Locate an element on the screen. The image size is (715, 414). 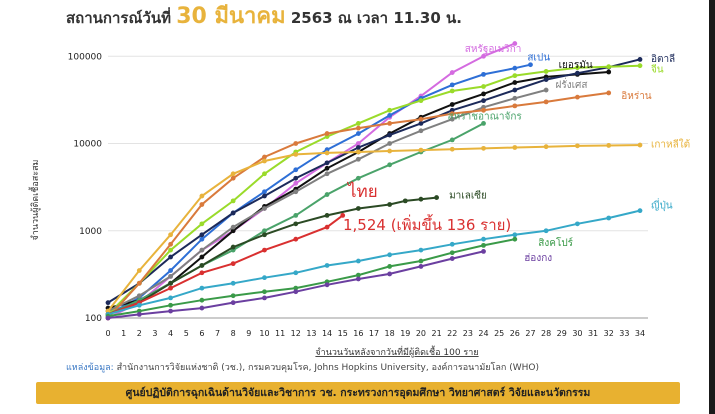
x-tick-label: 8 is located at coordinates (233, 333).